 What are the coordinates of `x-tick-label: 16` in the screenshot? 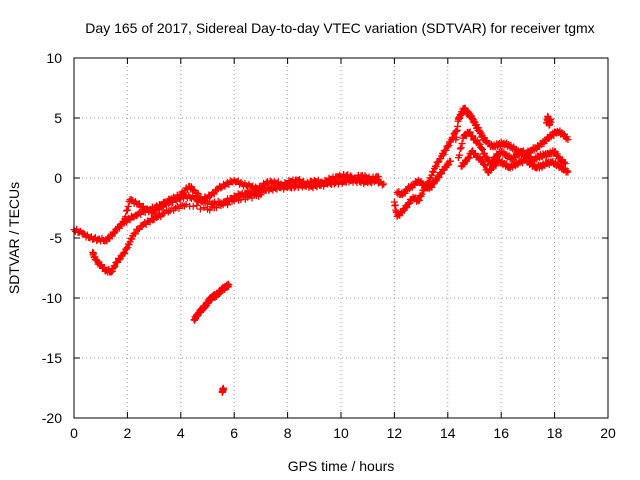 It's located at (501, 433).